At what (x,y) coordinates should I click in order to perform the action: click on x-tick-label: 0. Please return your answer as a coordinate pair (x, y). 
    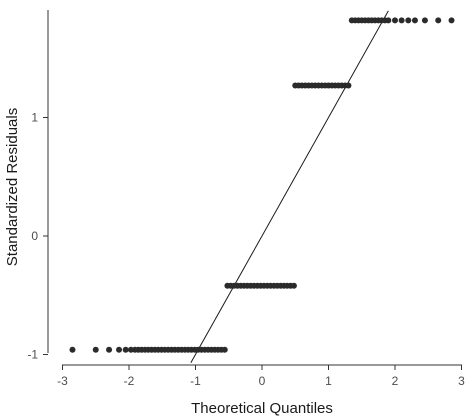
    Looking at the image, I should click on (262, 381).